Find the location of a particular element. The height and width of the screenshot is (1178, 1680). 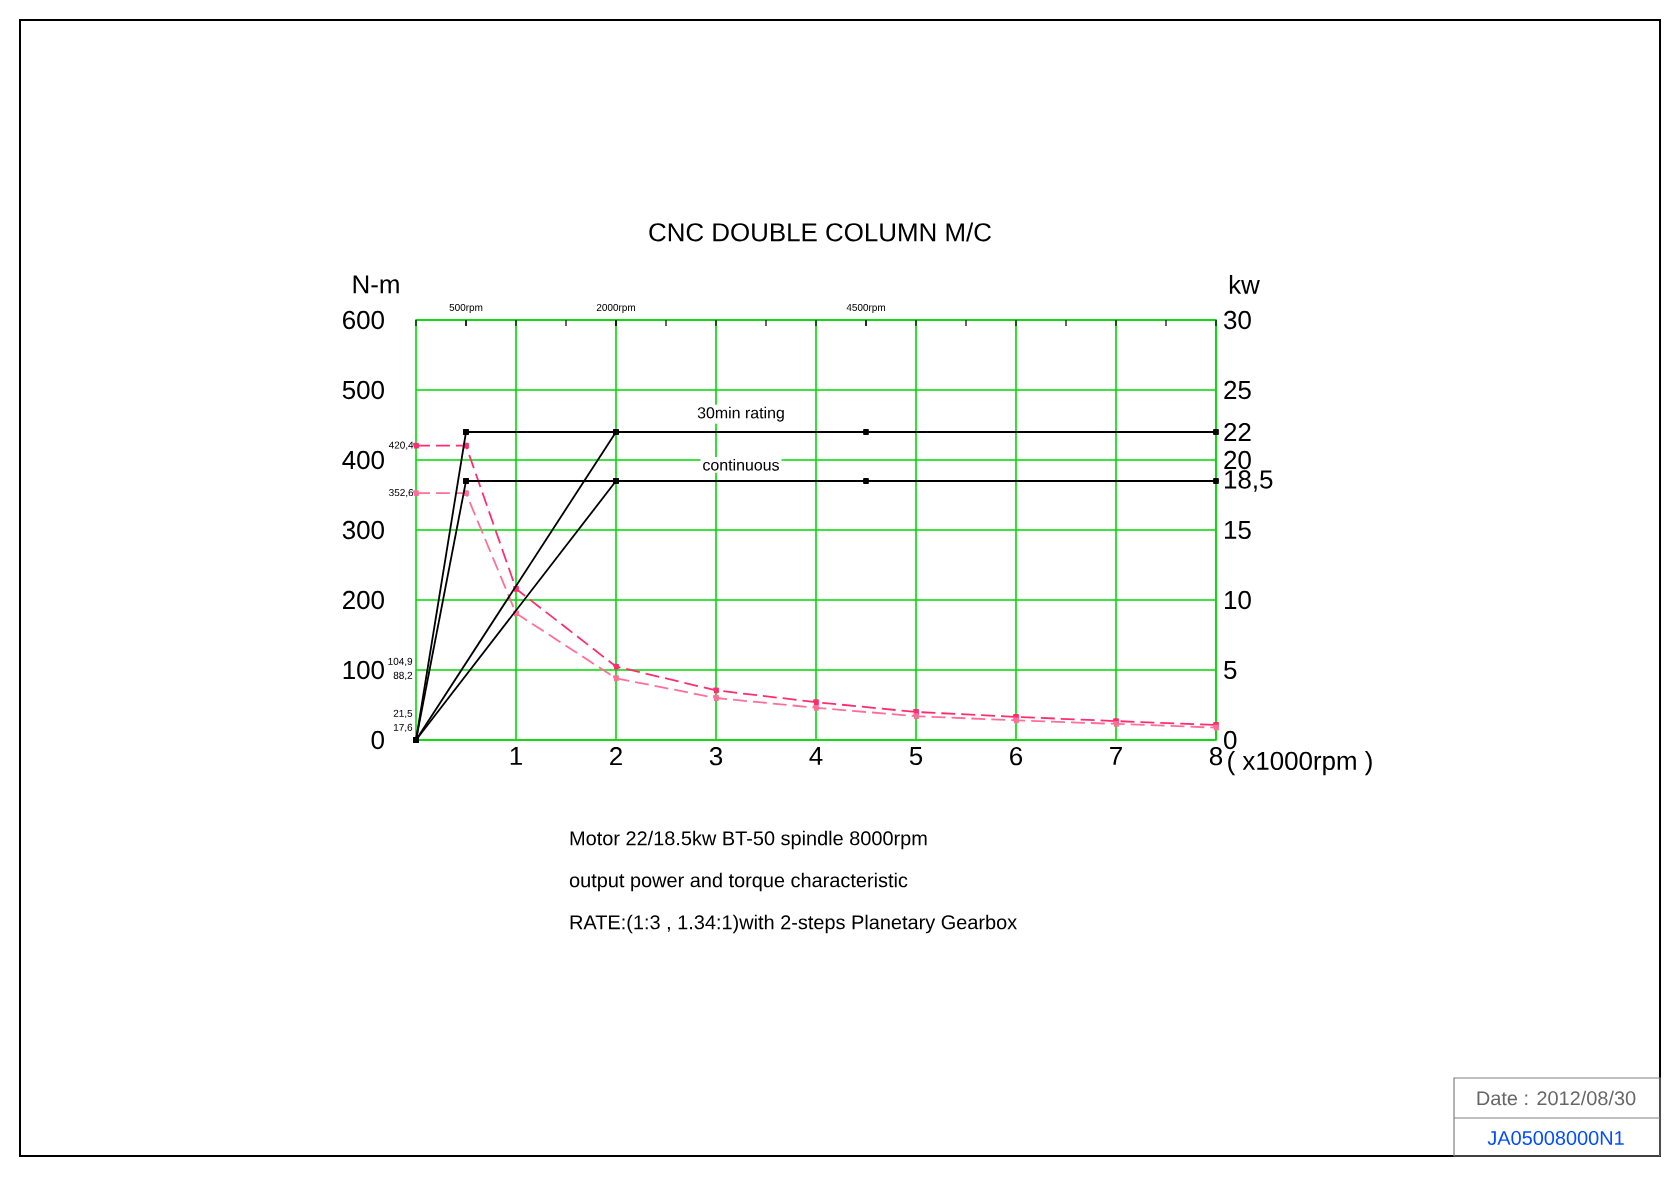

x-tick-label: 3 is located at coordinates (716, 756).